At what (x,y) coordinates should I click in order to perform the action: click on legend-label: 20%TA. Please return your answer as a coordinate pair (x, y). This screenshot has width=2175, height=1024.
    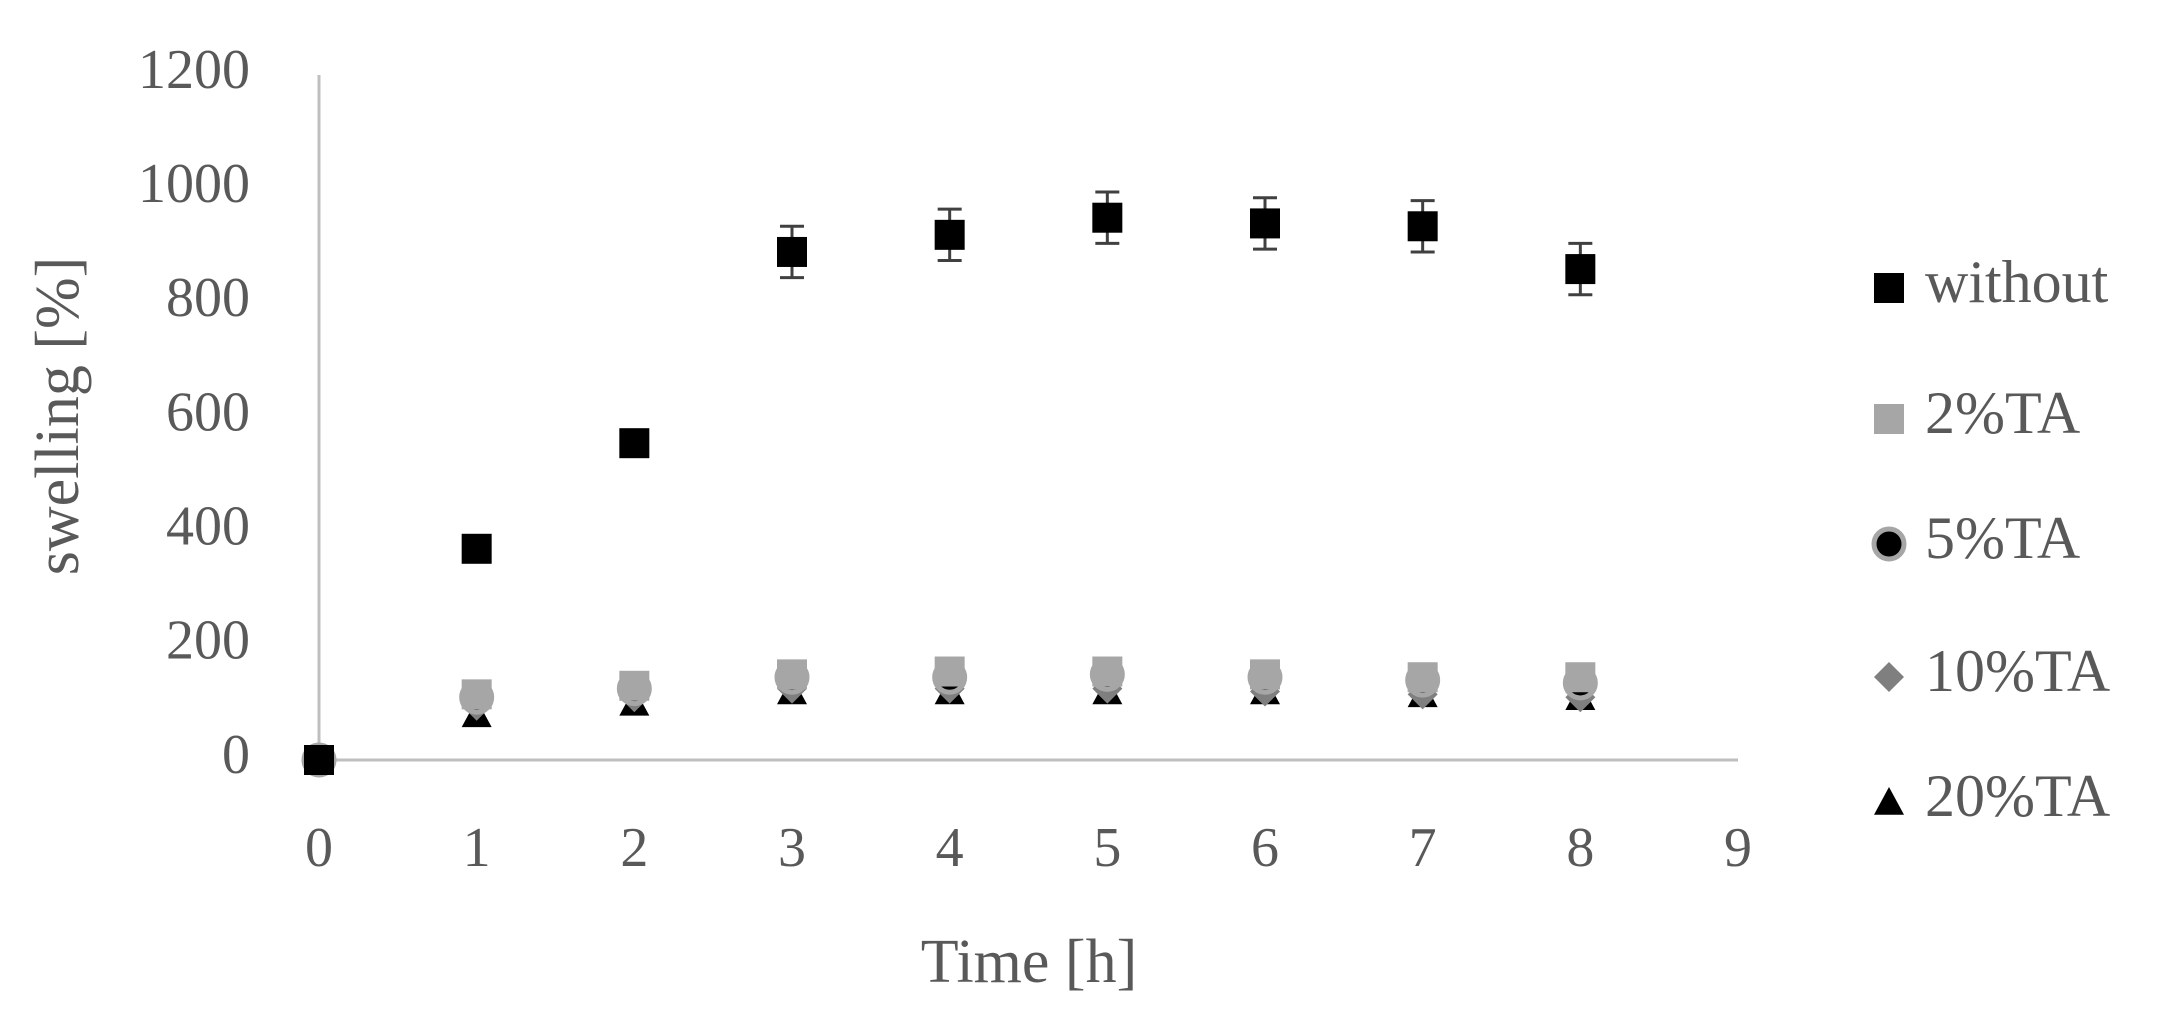
    Looking at the image, I should click on (2017, 796).